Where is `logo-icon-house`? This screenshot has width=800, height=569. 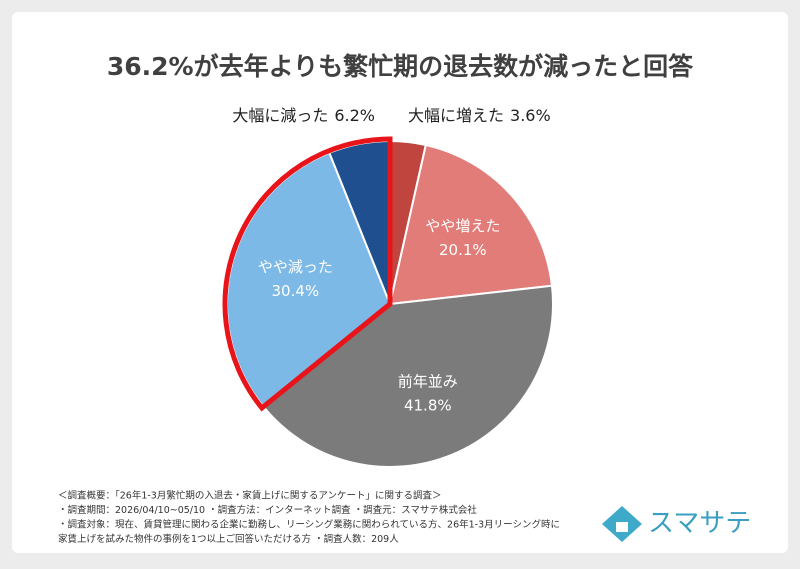 logo-icon-house is located at coordinates (622, 527).